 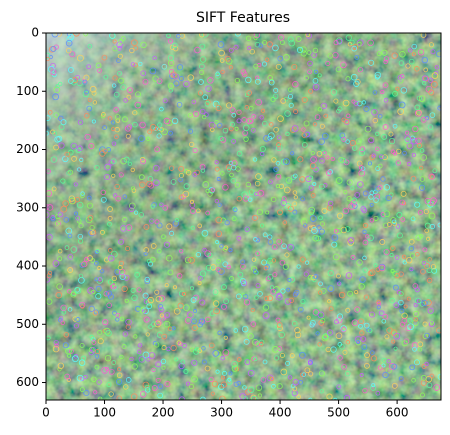 What do you see at coordinates (243, 18) in the screenshot?
I see `chart-title: SIFT Features` at bounding box center [243, 18].